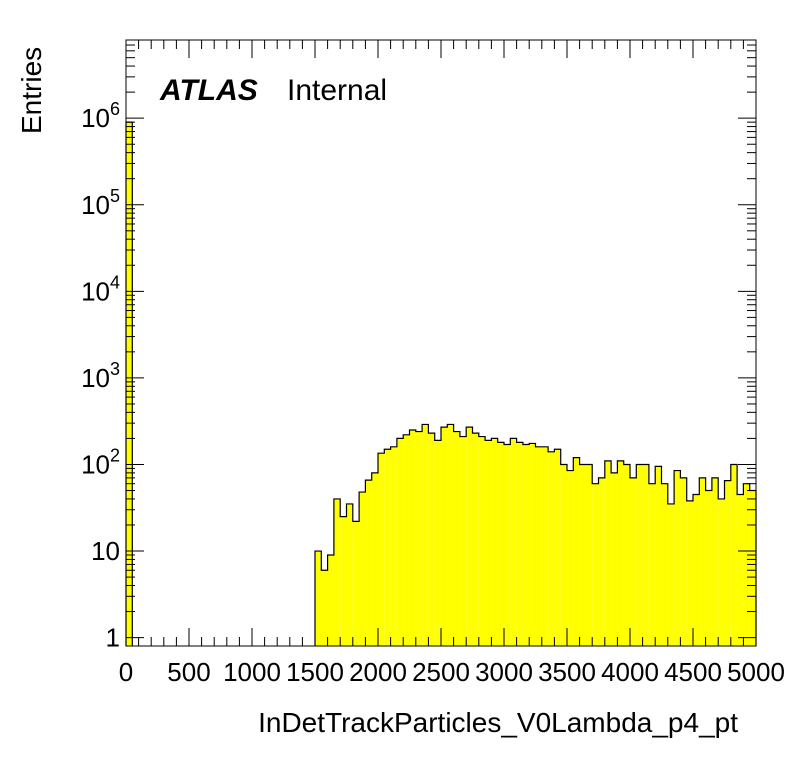 The height and width of the screenshot is (772, 796). I want to click on y-tick-labels: 1 10 10² 10³ 10⁴ 10⁵ 10⁶, so click(100, 375).